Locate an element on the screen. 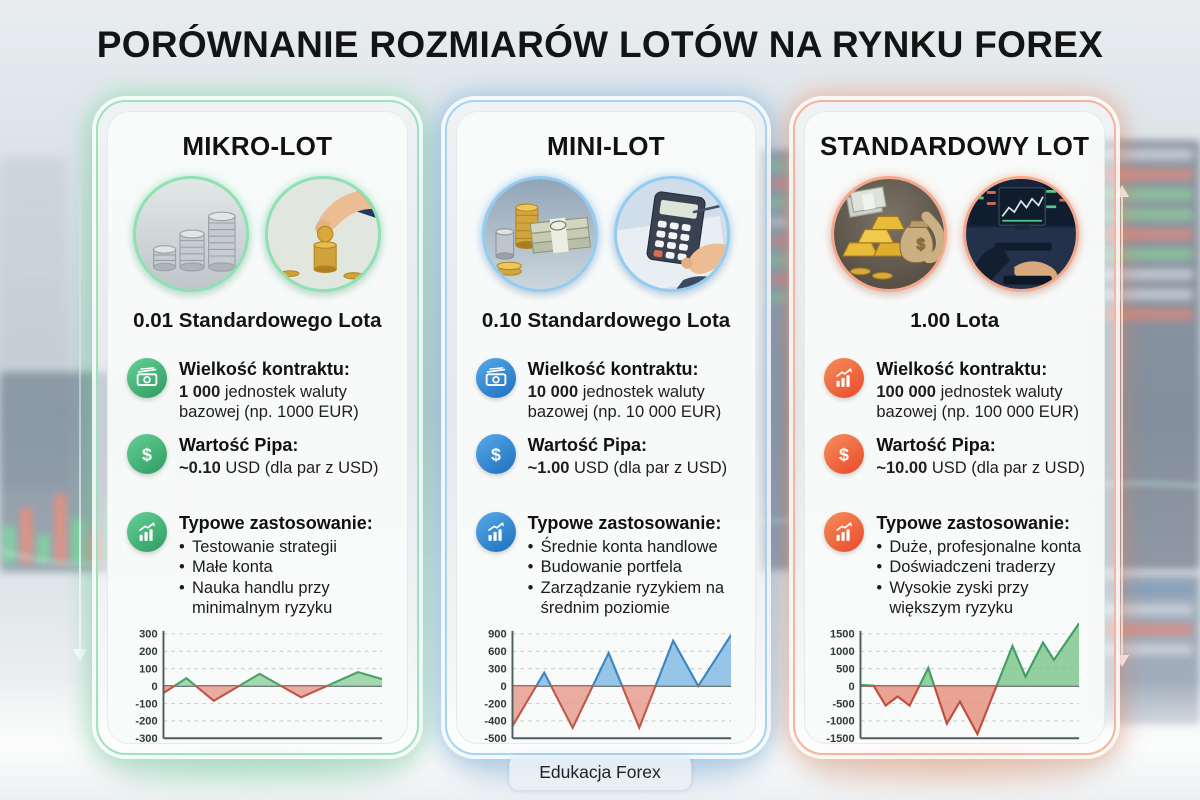  svg-text: -400 is located at coordinates (495, 721).